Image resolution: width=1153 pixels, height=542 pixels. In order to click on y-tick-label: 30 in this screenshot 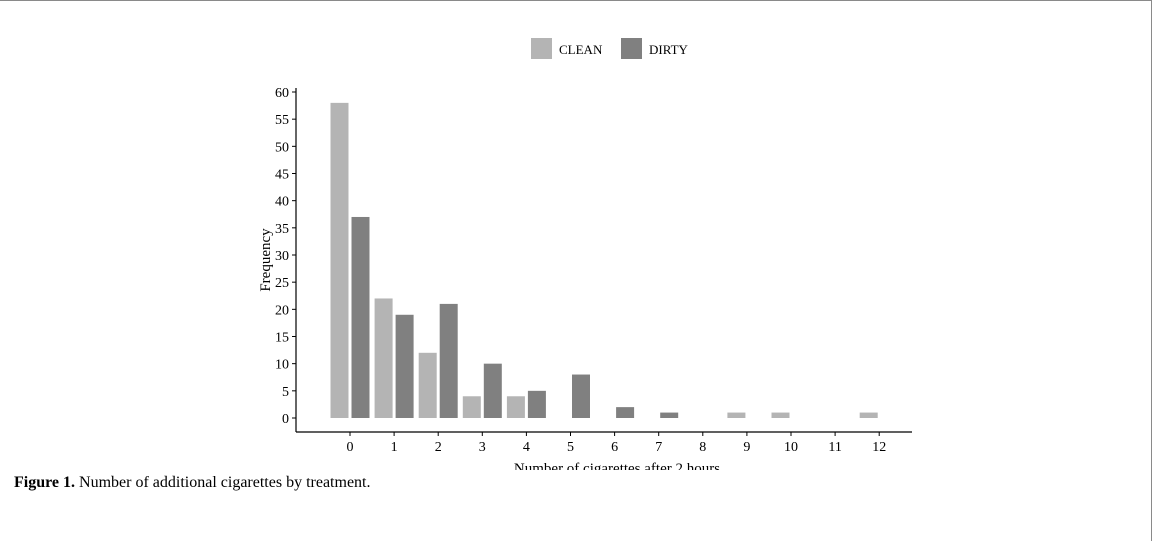, I will do `click(282, 256)`.